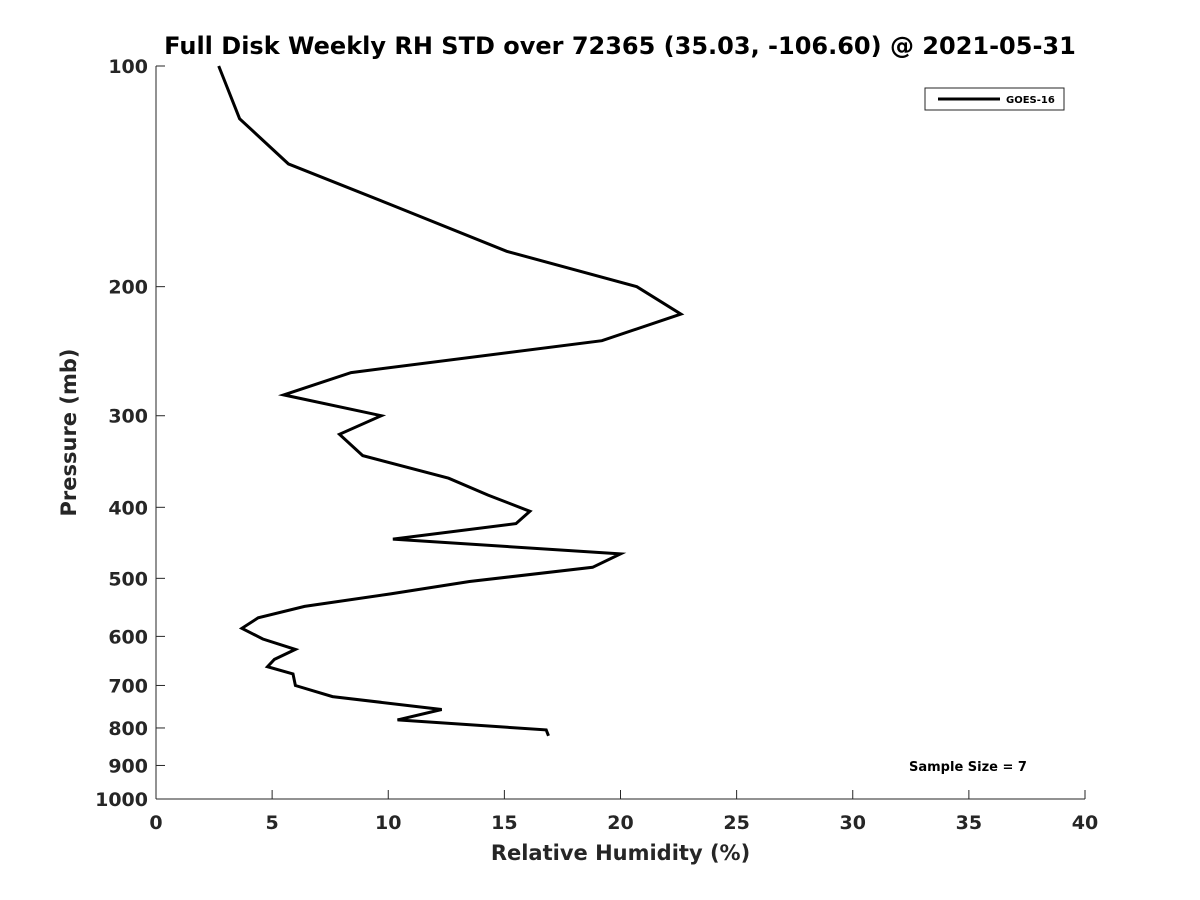 The image size is (1200, 900). What do you see at coordinates (1085, 823) in the screenshot?
I see `x-tick-label: 40` at bounding box center [1085, 823].